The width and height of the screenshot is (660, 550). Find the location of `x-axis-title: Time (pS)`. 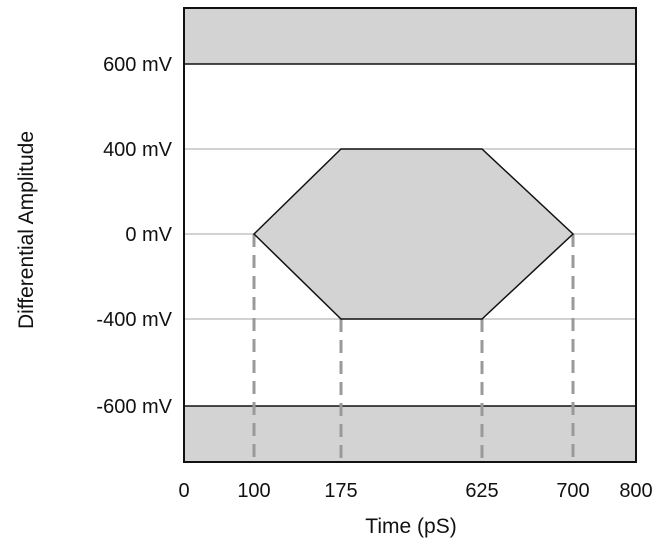

x-axis-title: Time (pS) is located at coordinates (410, 526).